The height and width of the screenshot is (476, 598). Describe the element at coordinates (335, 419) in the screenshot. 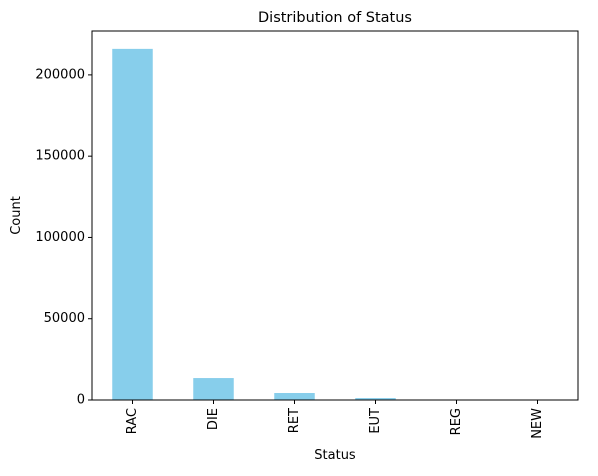

I see `x-axis-ticks: RAC DIE RET EUT REG NEW` at that location.